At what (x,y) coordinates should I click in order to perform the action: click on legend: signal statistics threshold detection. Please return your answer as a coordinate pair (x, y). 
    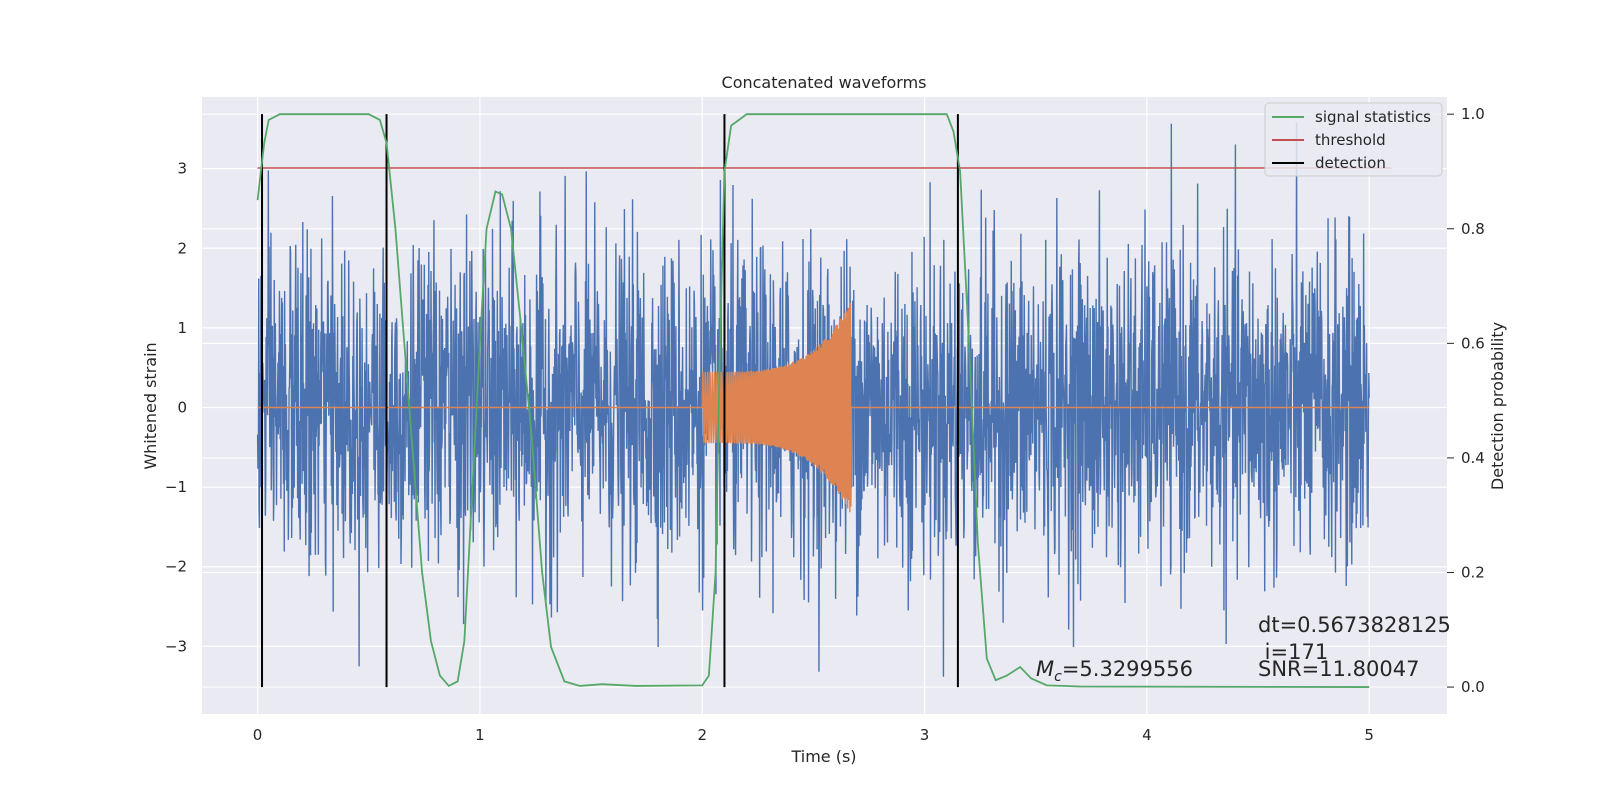
    Looking at the image, I should click on (1353, 139).